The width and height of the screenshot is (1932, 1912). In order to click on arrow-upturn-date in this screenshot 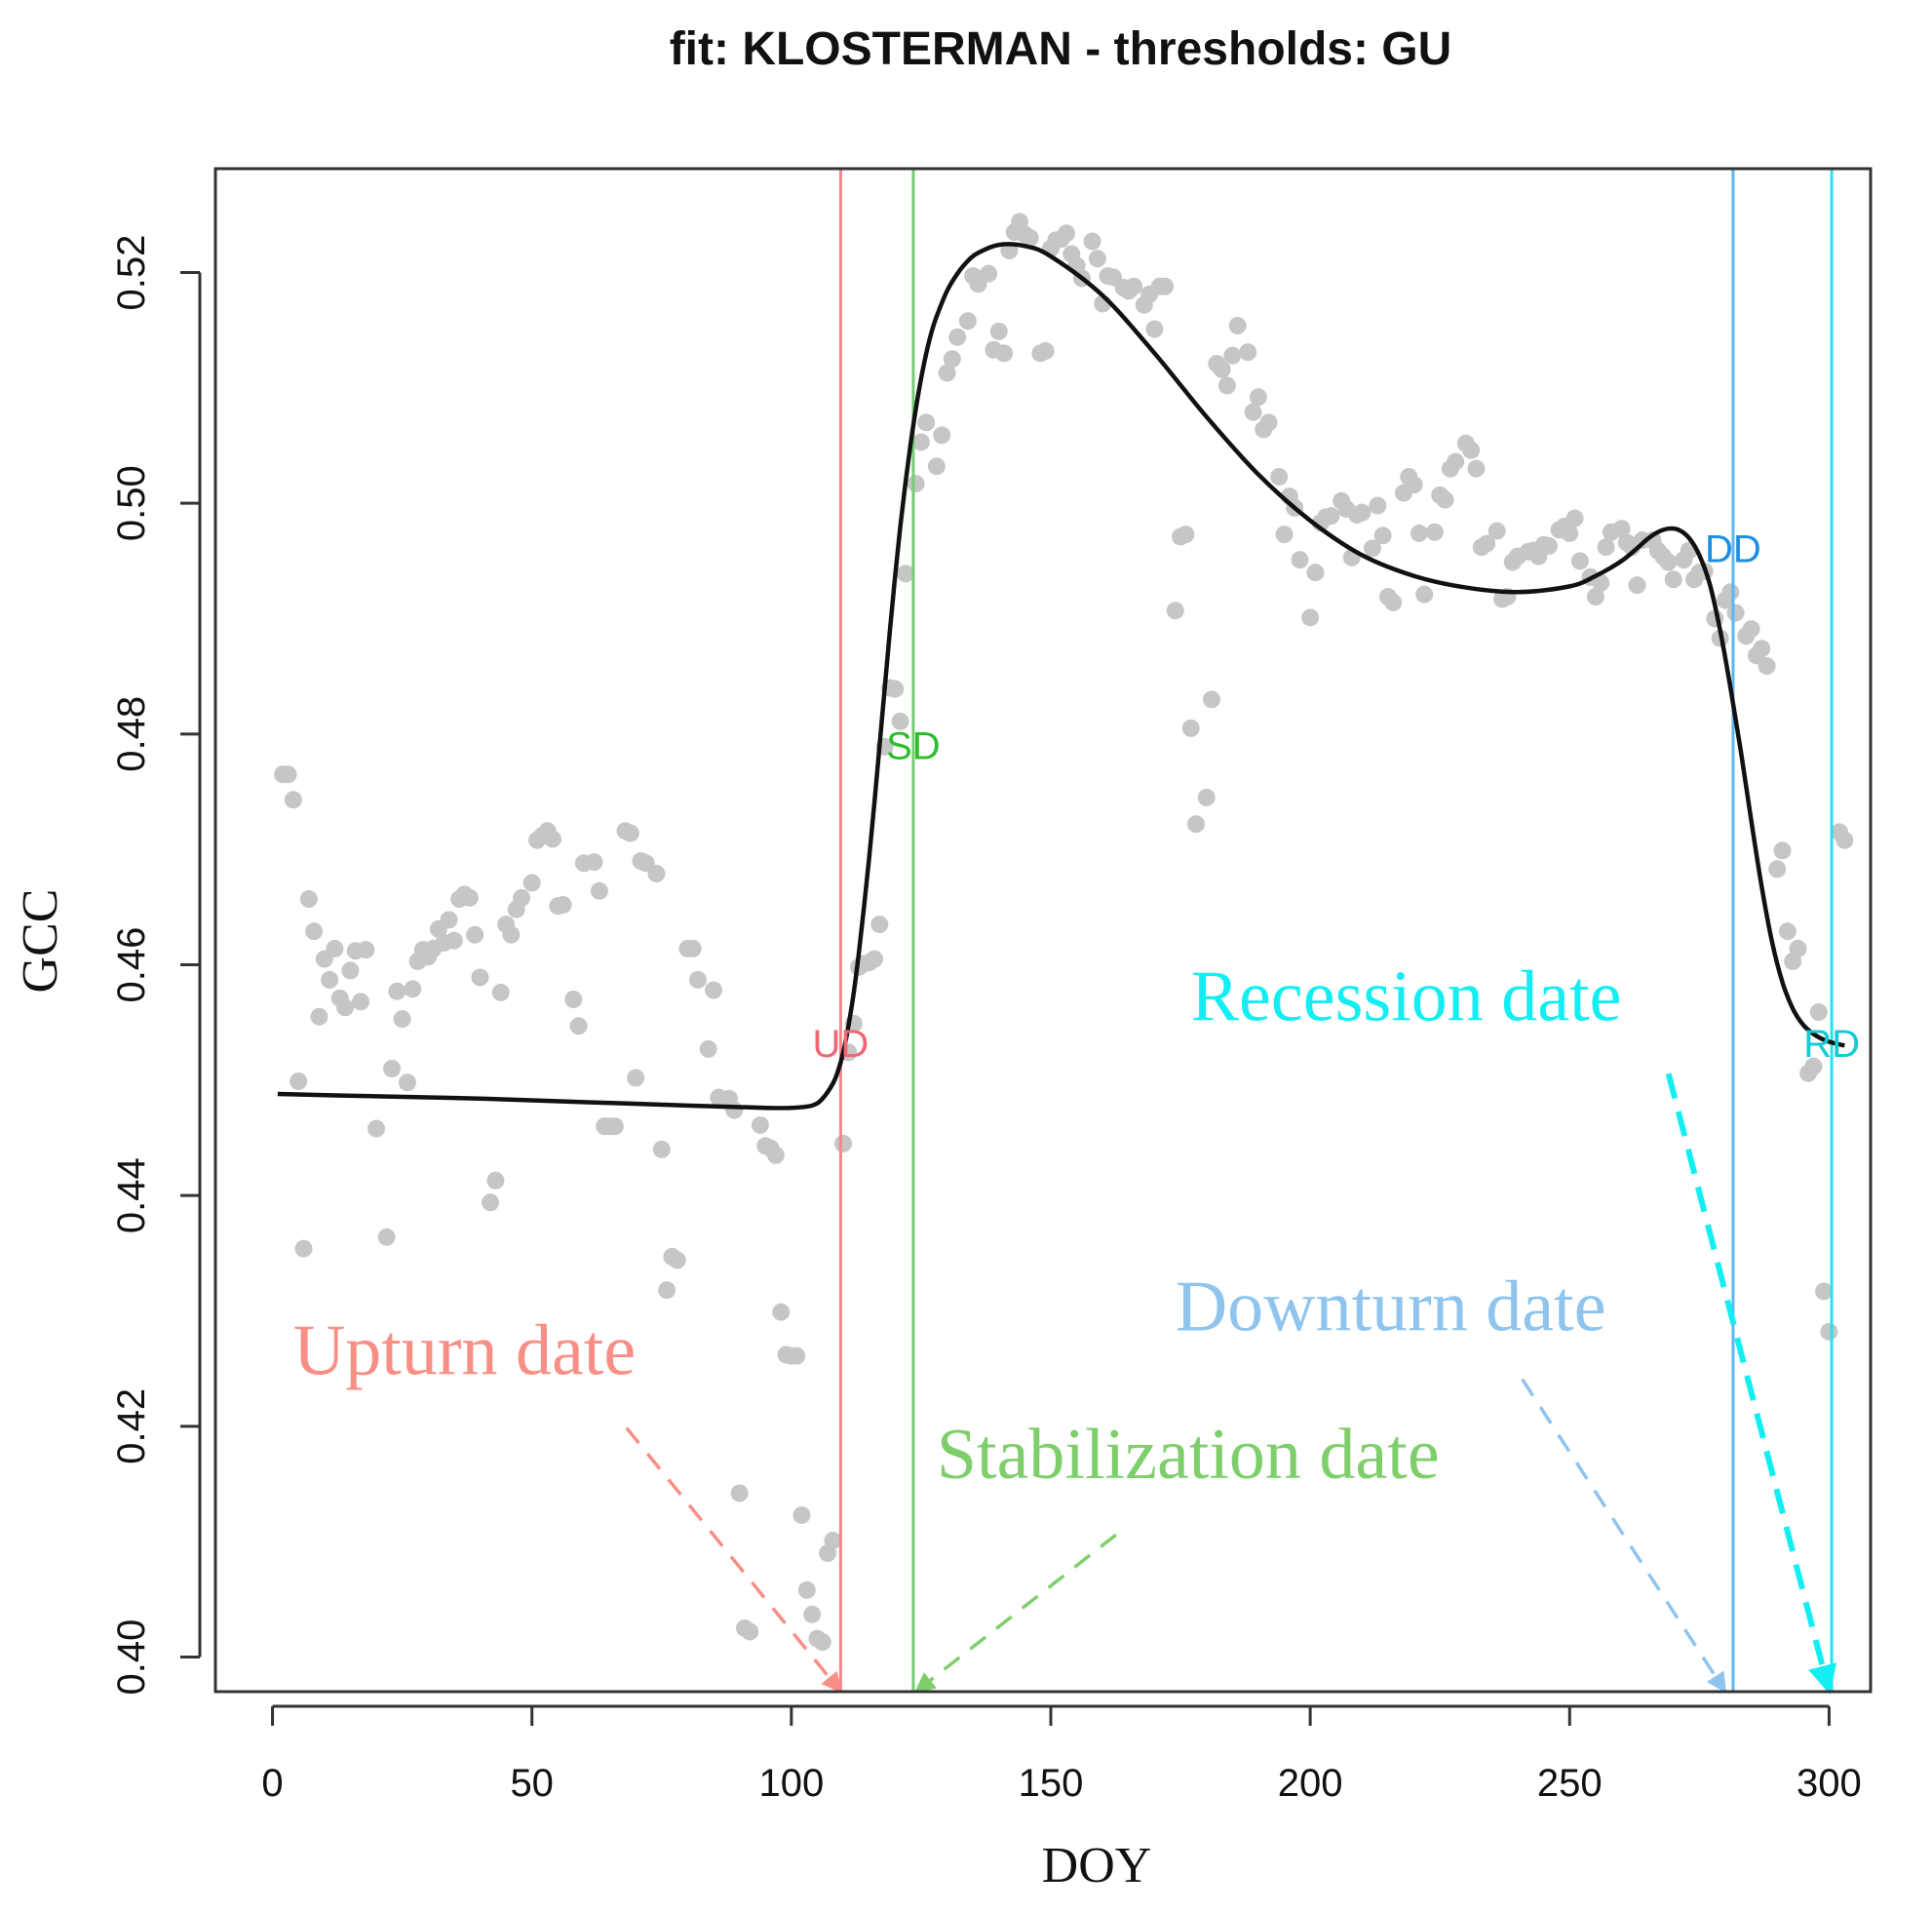, I will do `click(733, 1560)`.